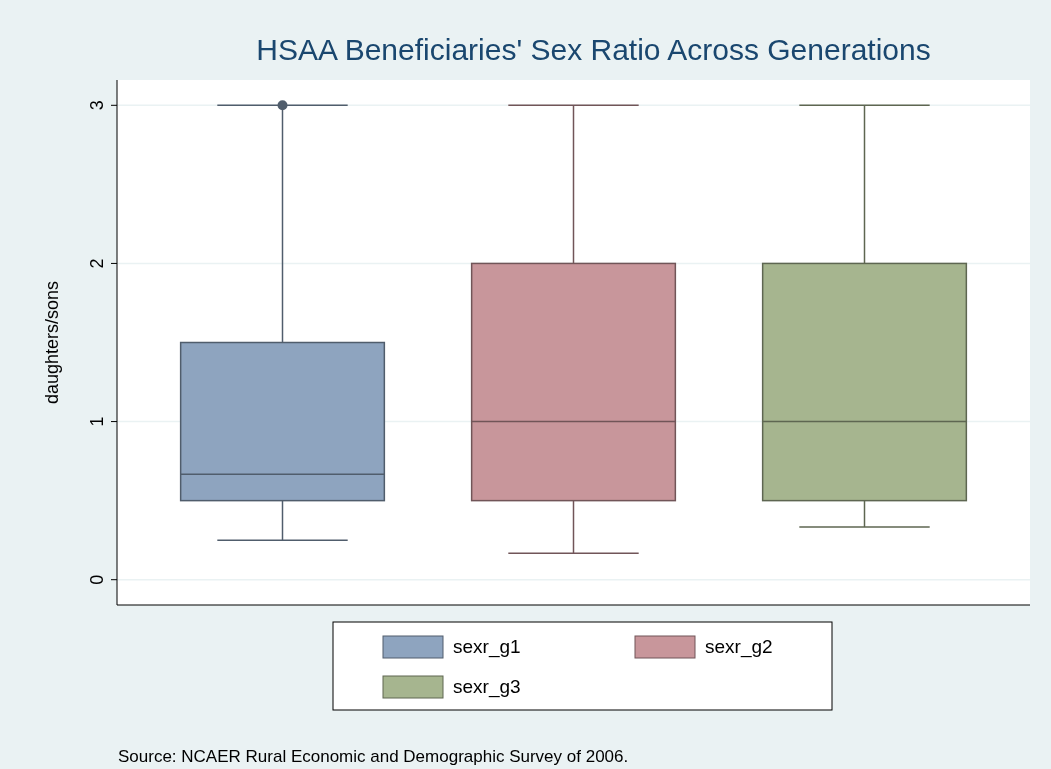 The image size is (1051, 769). I want to click on legend-label: sexr_g1, so click(487, 647).